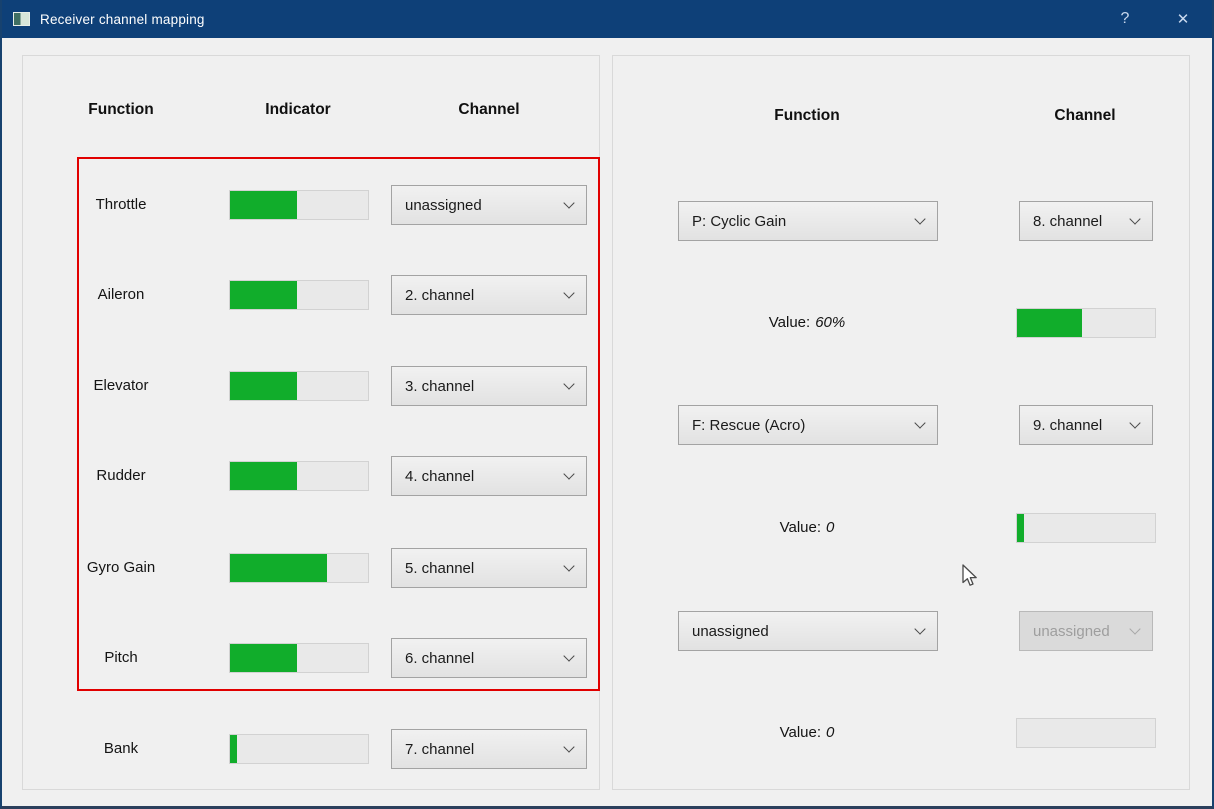 The image size is (1214, 809). Describe the element at coordinates (121, 748) in the screenshot. I see `function-label-bank: Bank` at that location.